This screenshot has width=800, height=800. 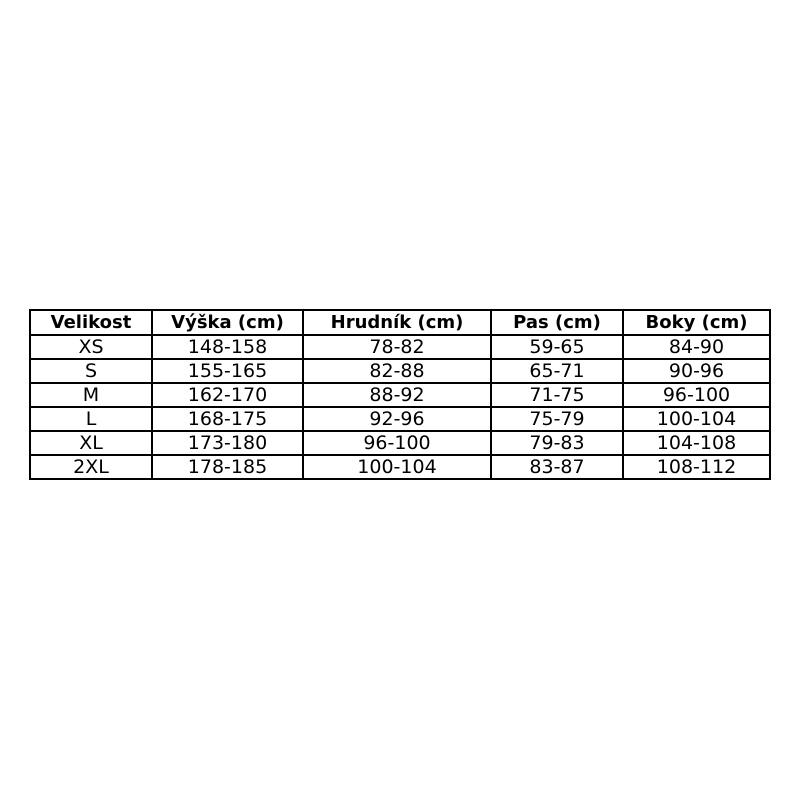 I want to click on waist-cell: 83-87, so click(x=557, y=467).